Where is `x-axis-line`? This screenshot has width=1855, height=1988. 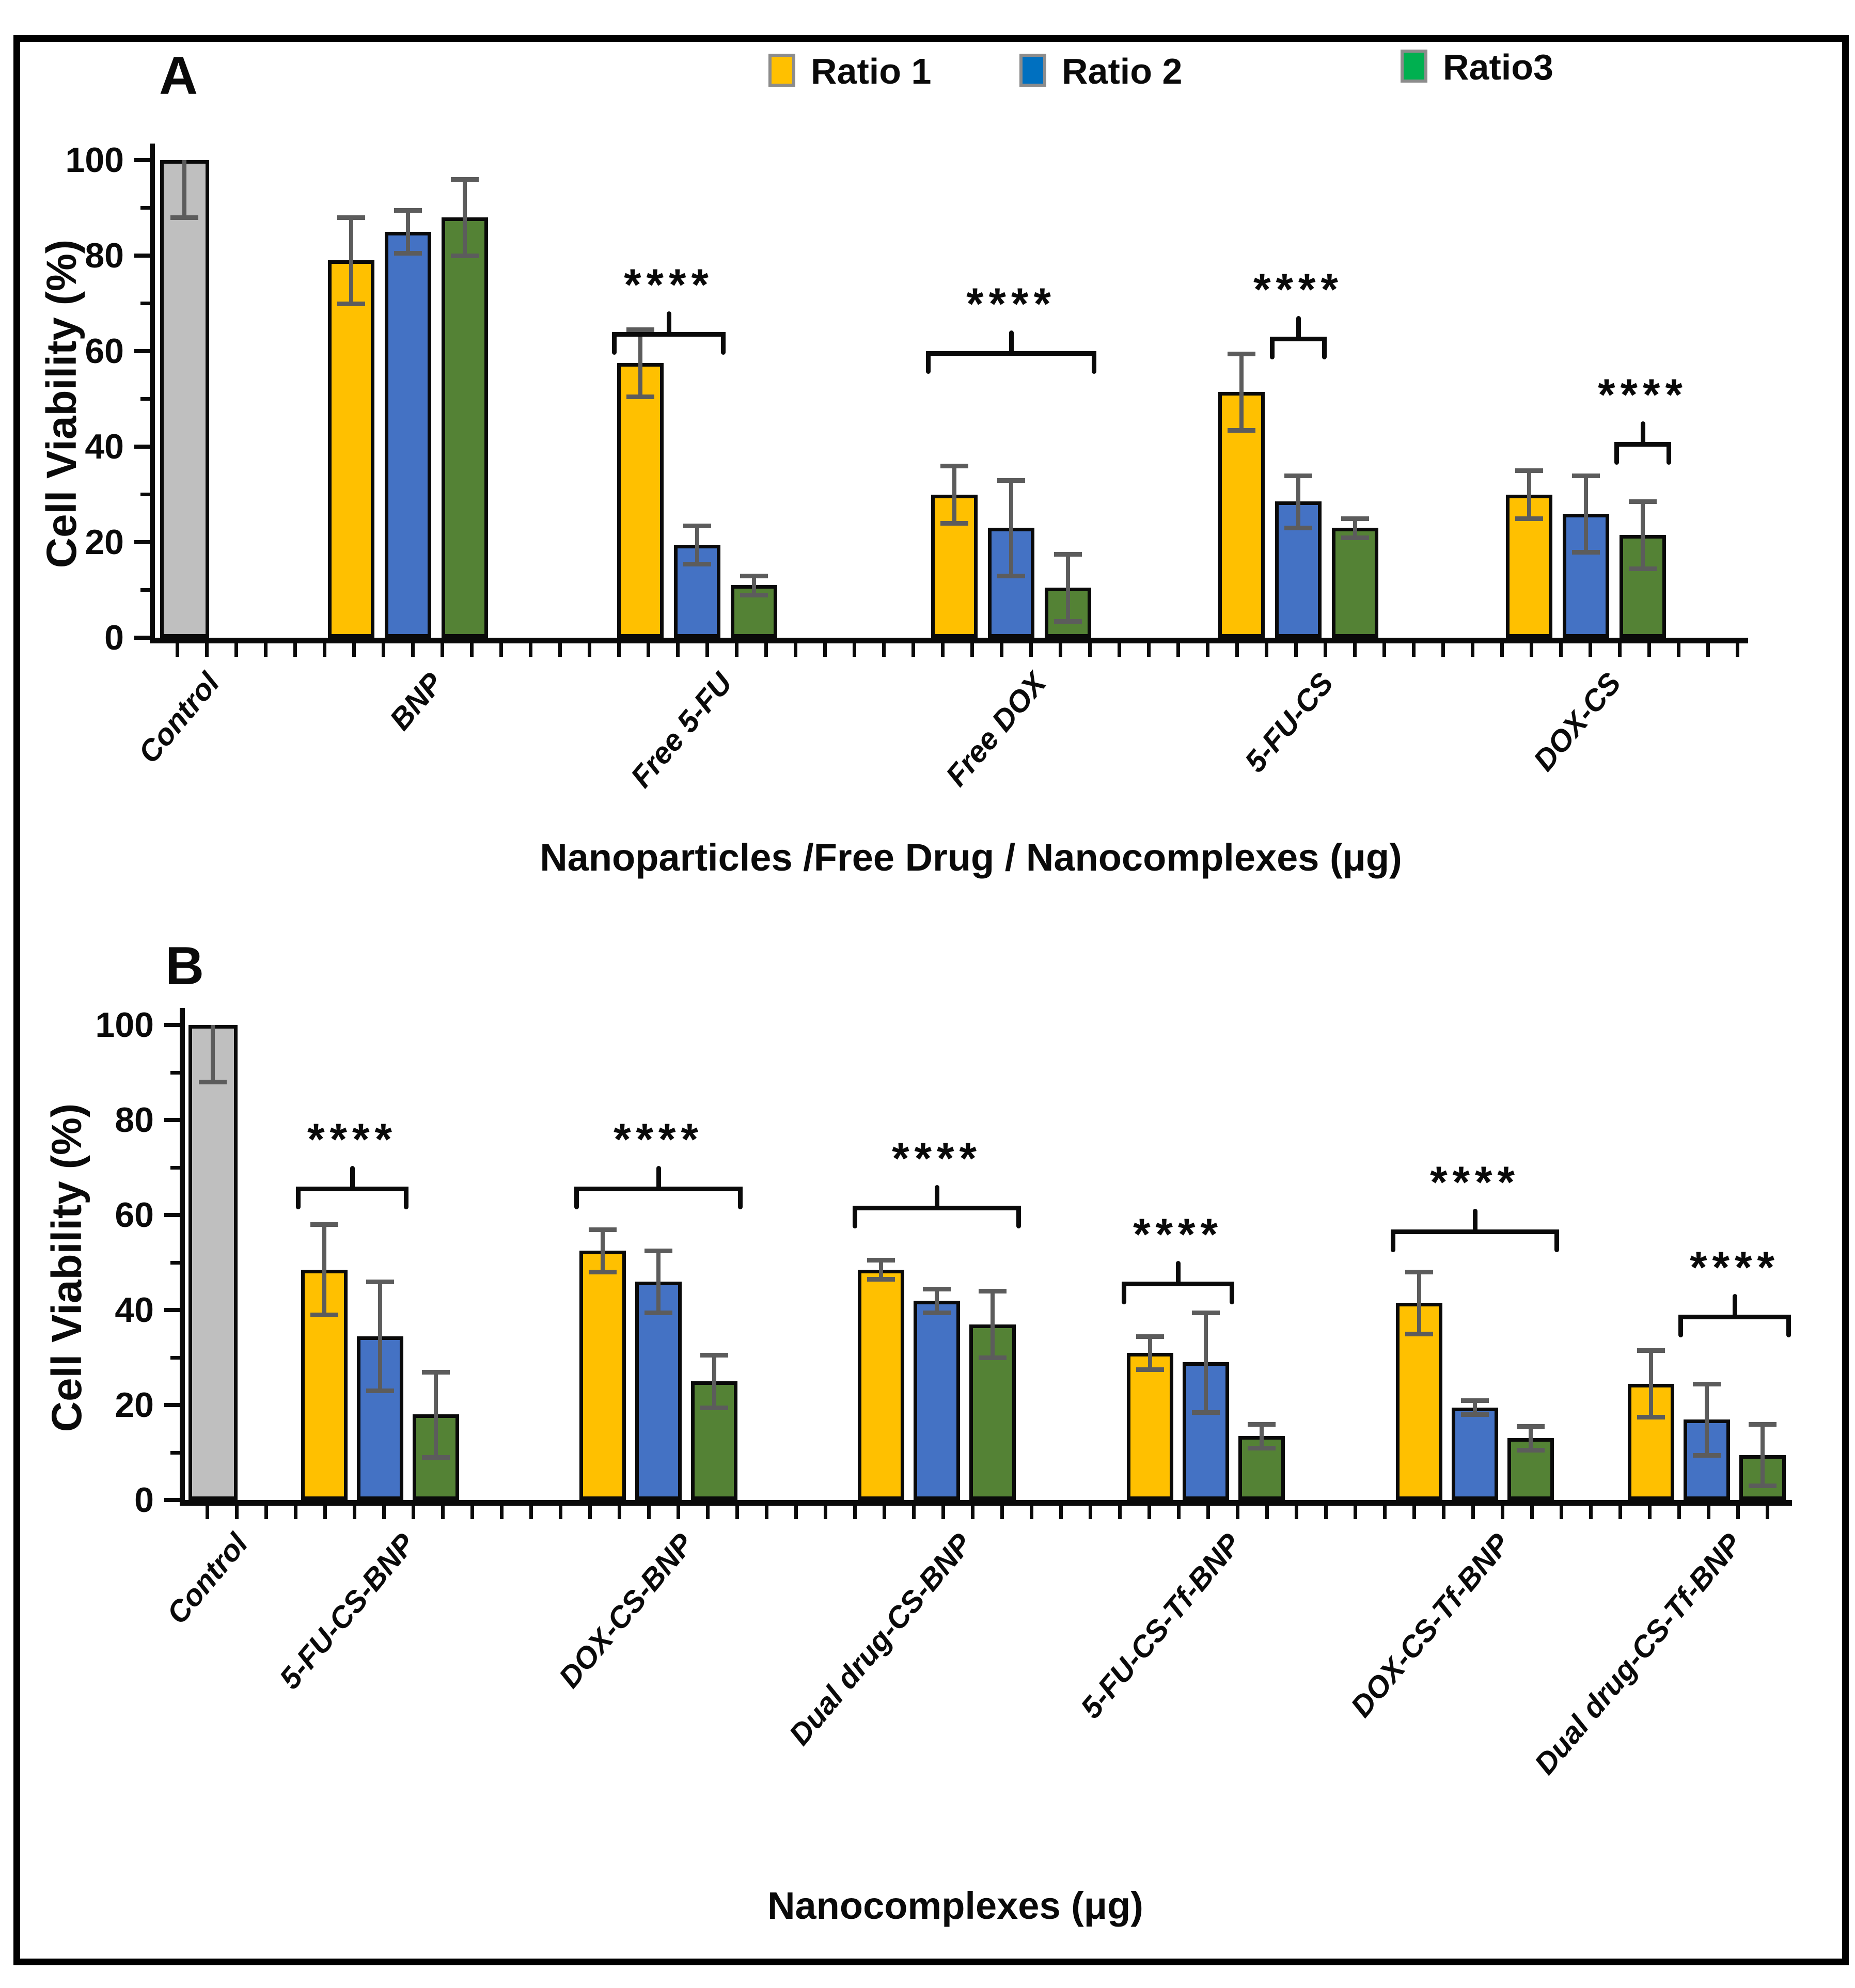 x-axis-line is located at coordinates (986, 1503).